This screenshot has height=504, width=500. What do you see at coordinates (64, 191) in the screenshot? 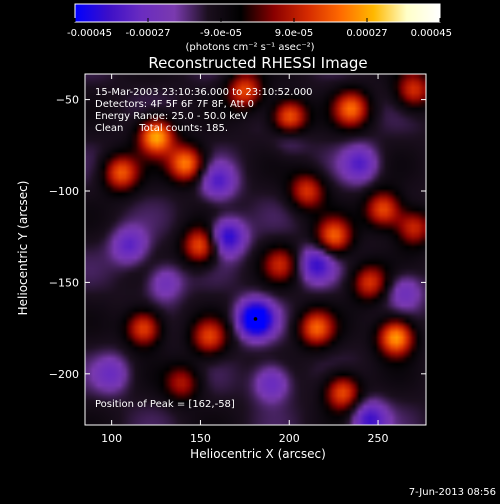
I see `y-tick-label: −100` at bounding box center [64, 191].